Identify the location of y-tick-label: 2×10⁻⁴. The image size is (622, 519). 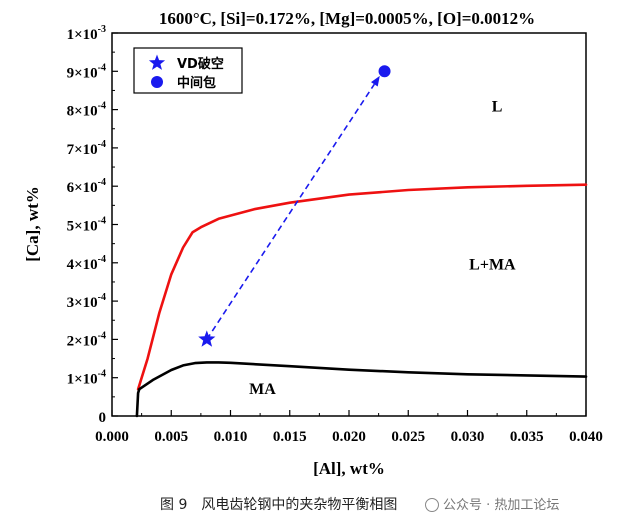
(86, 339).